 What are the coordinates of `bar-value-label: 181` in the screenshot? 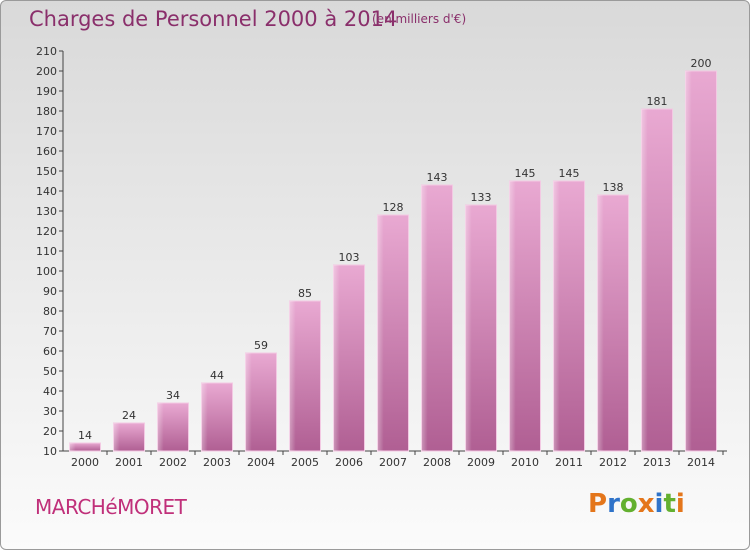 It's located at (657, 101).